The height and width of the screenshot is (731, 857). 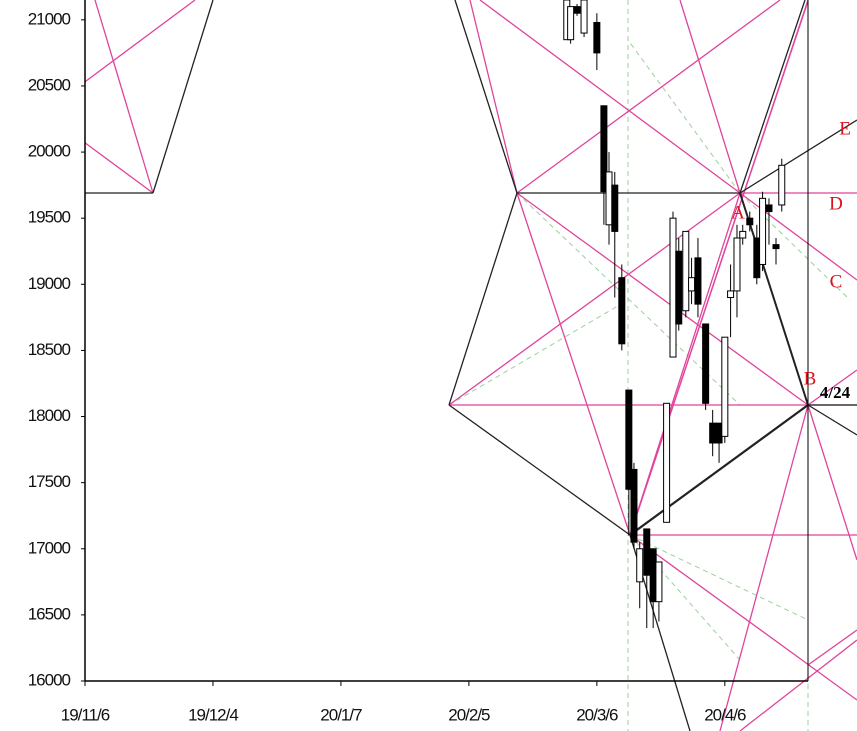 What do you see at coordinates (341, 714) in the screenshot?
I see `x-tick-label: 20/1/7` at bounding box center [341, 714].